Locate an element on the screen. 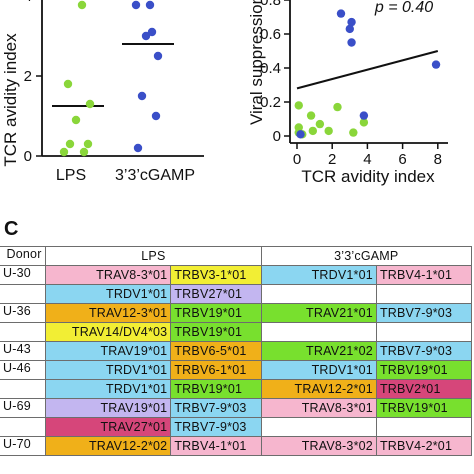 The width and height of the screenshot is (474, 474). regression-line is located at coordinates (367, 70).